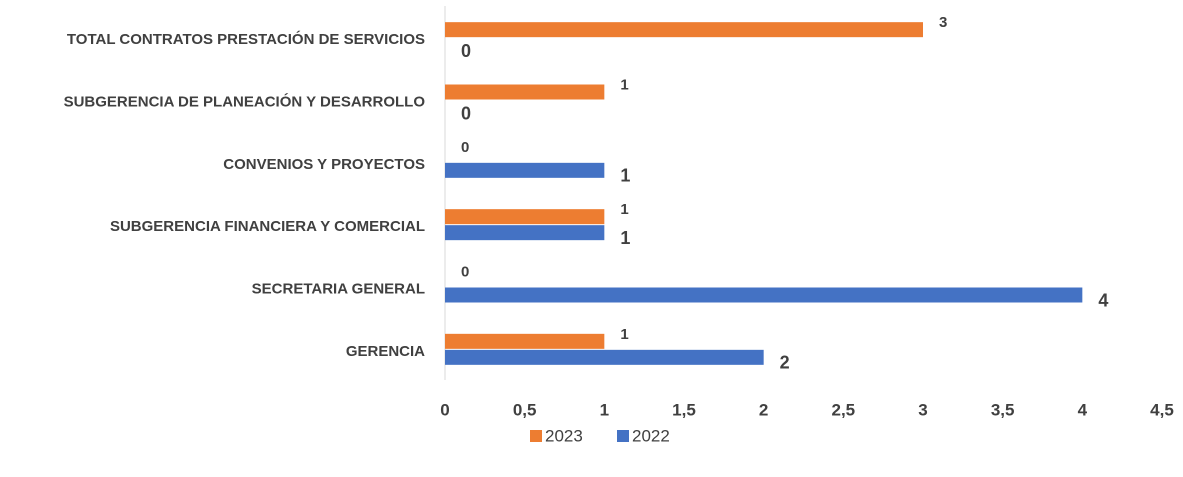 The image size is (1183, 477). Describe the element at coordinates (1103, 300) in the screenshot. I see `data-label: 4` at that location.